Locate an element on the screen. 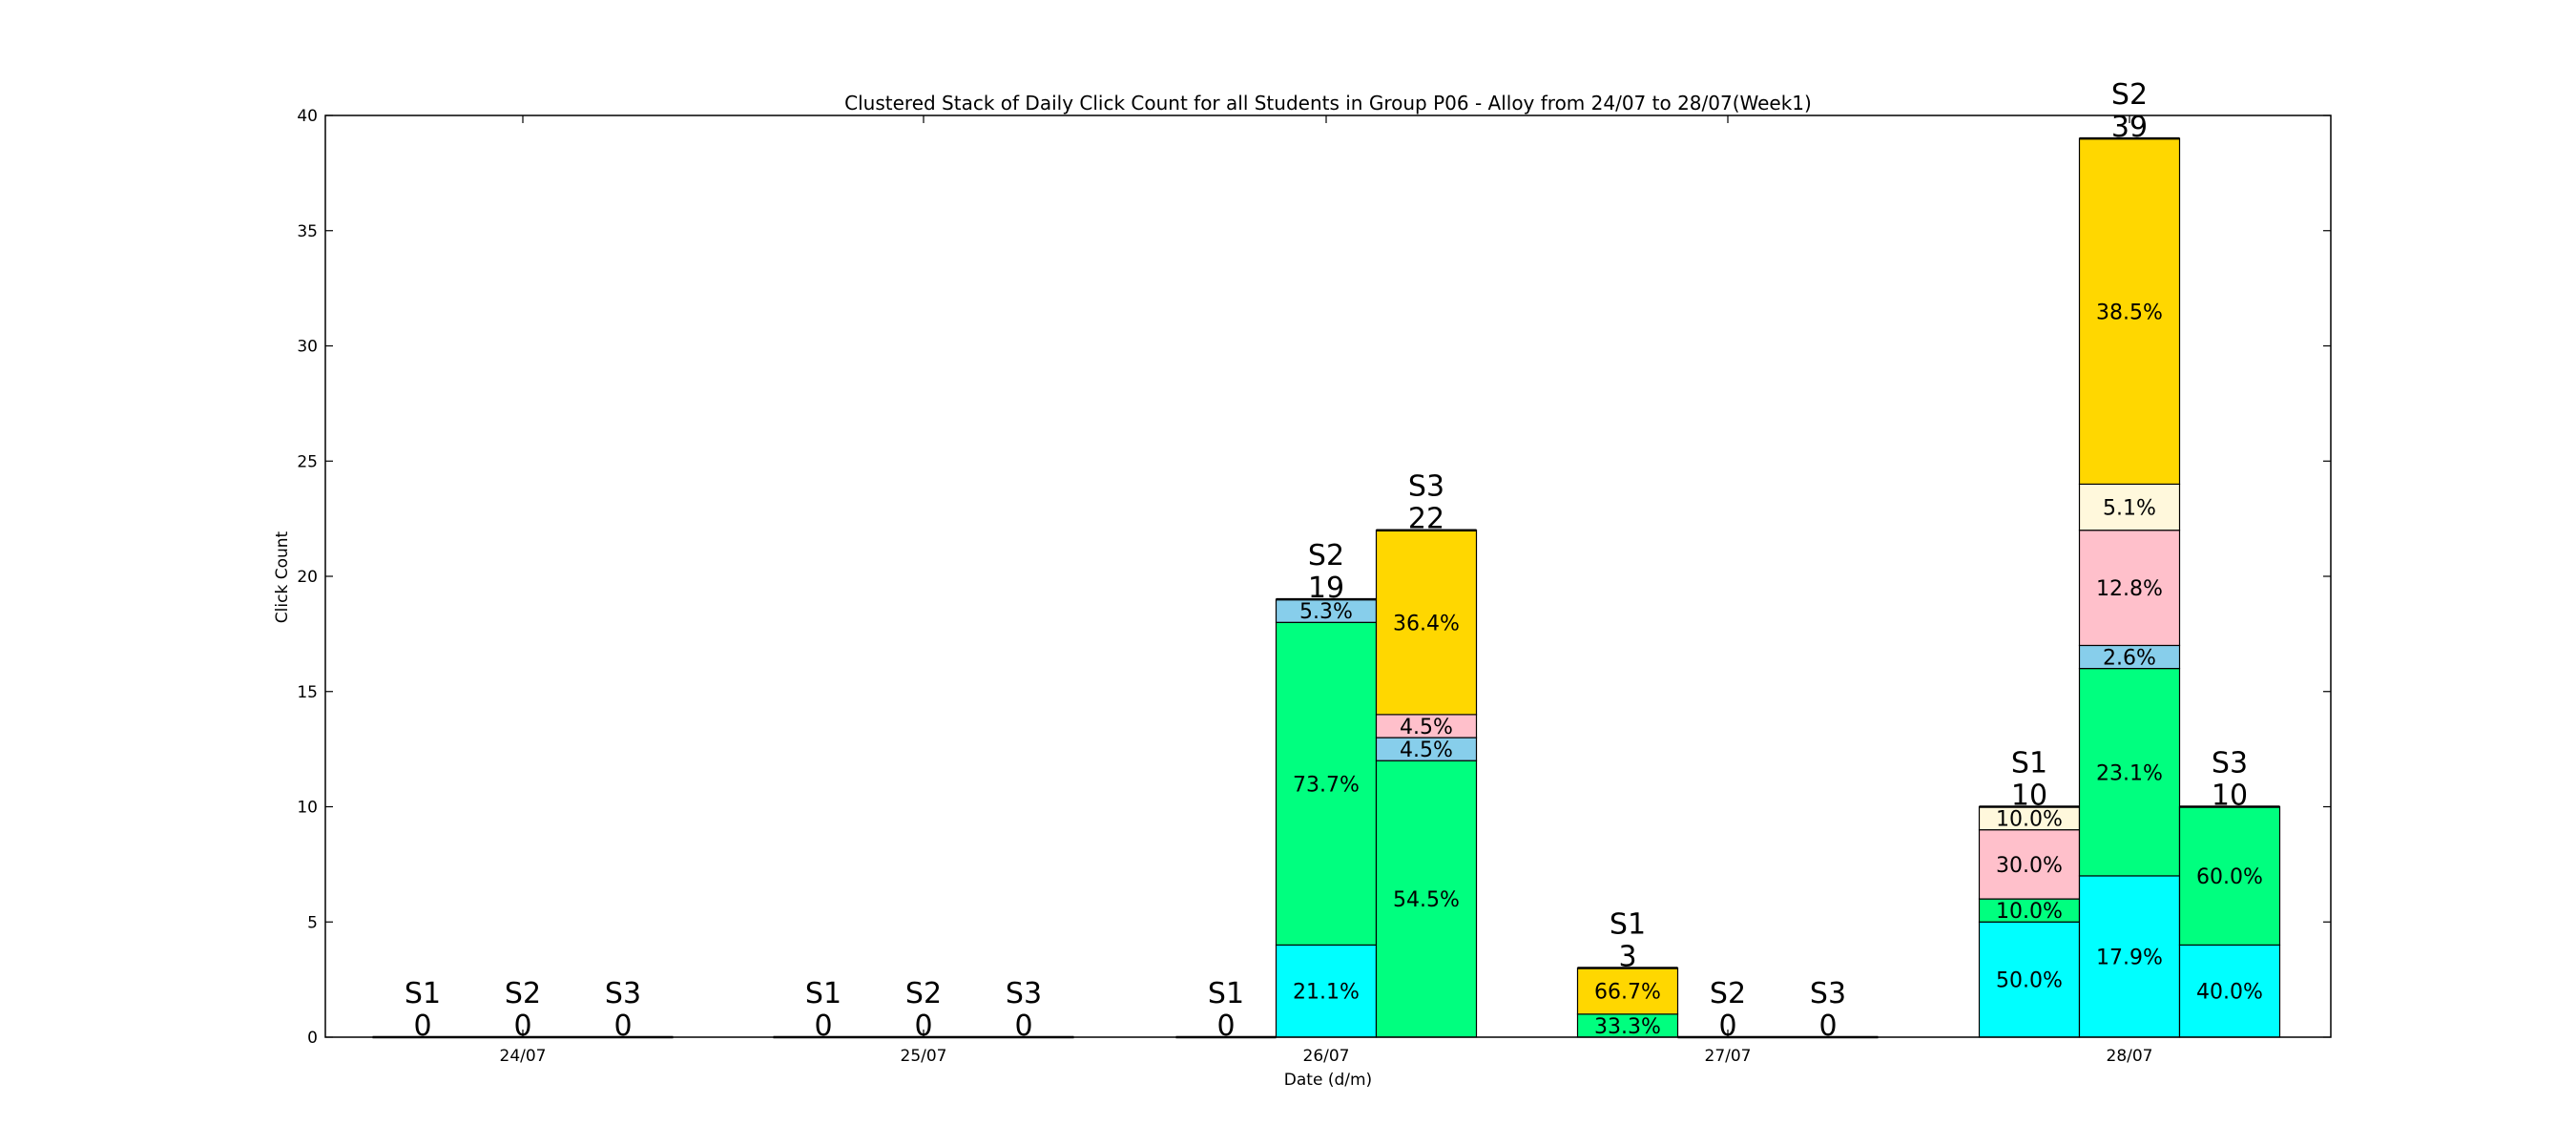 This screenshot has height=1145, width=2576. y-tick-label: 25 is located at coordinates (307, 461).